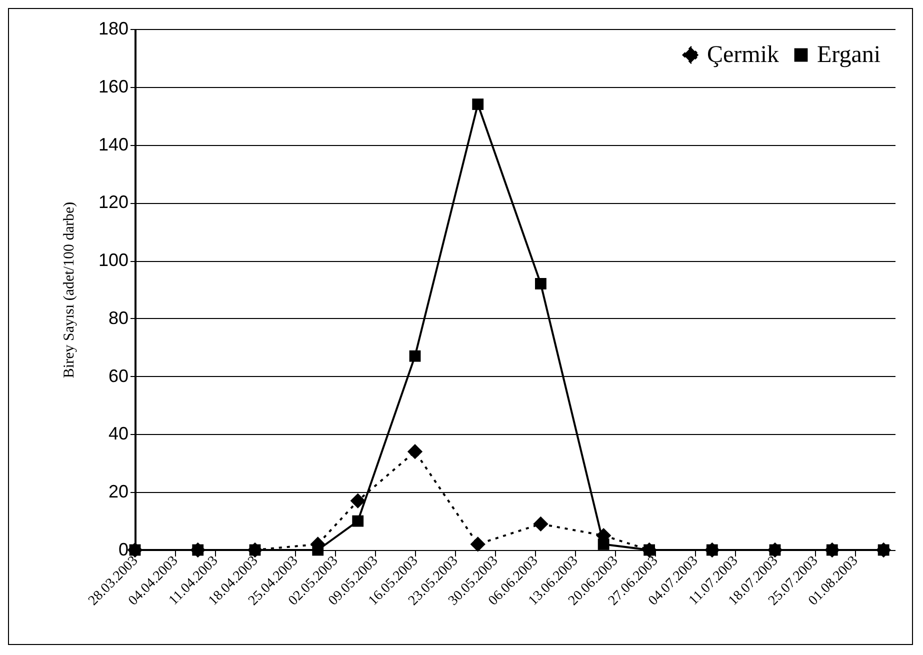 Image resolution: width=923 pixels, height=655 pixels. Describe the element at coordinates (113, 202) in the screenshot. I see `y-tick-label: 120` at that location.